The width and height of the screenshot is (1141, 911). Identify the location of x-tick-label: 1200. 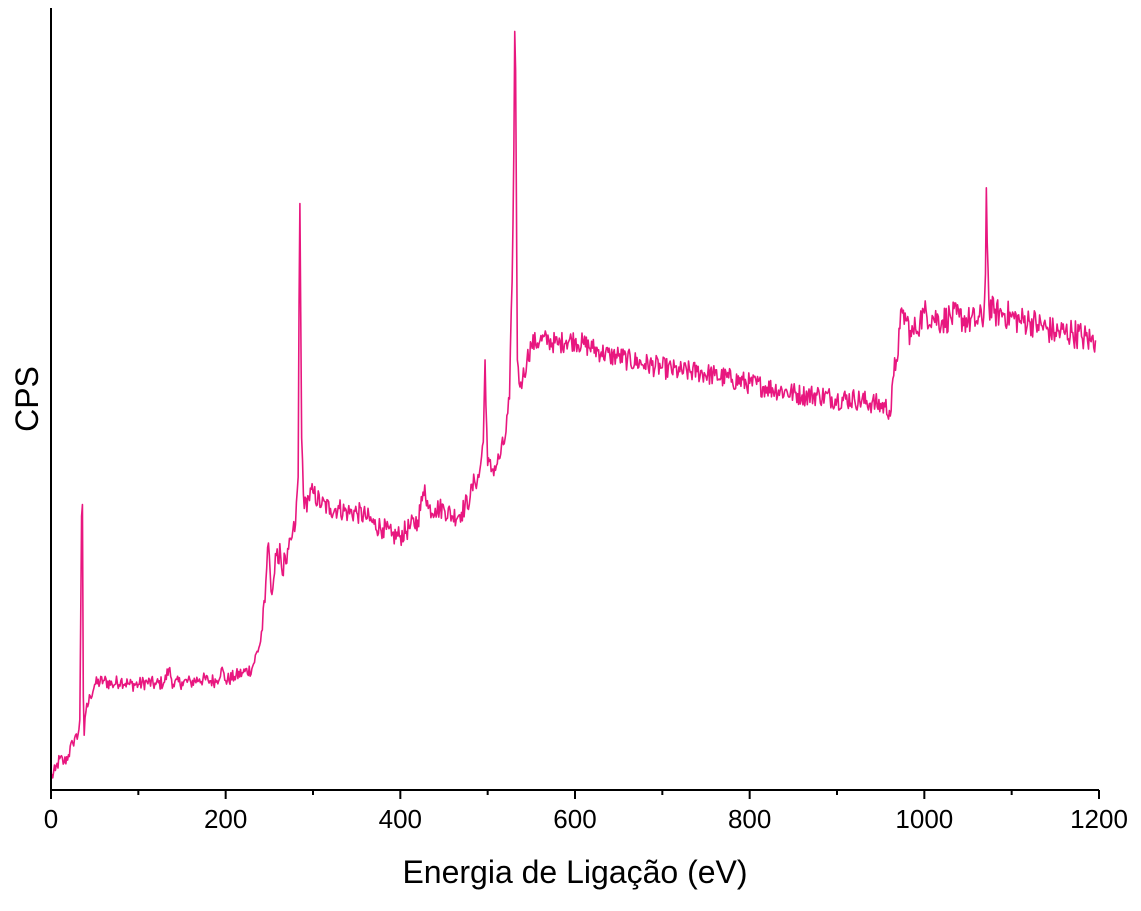
(1099, 819).